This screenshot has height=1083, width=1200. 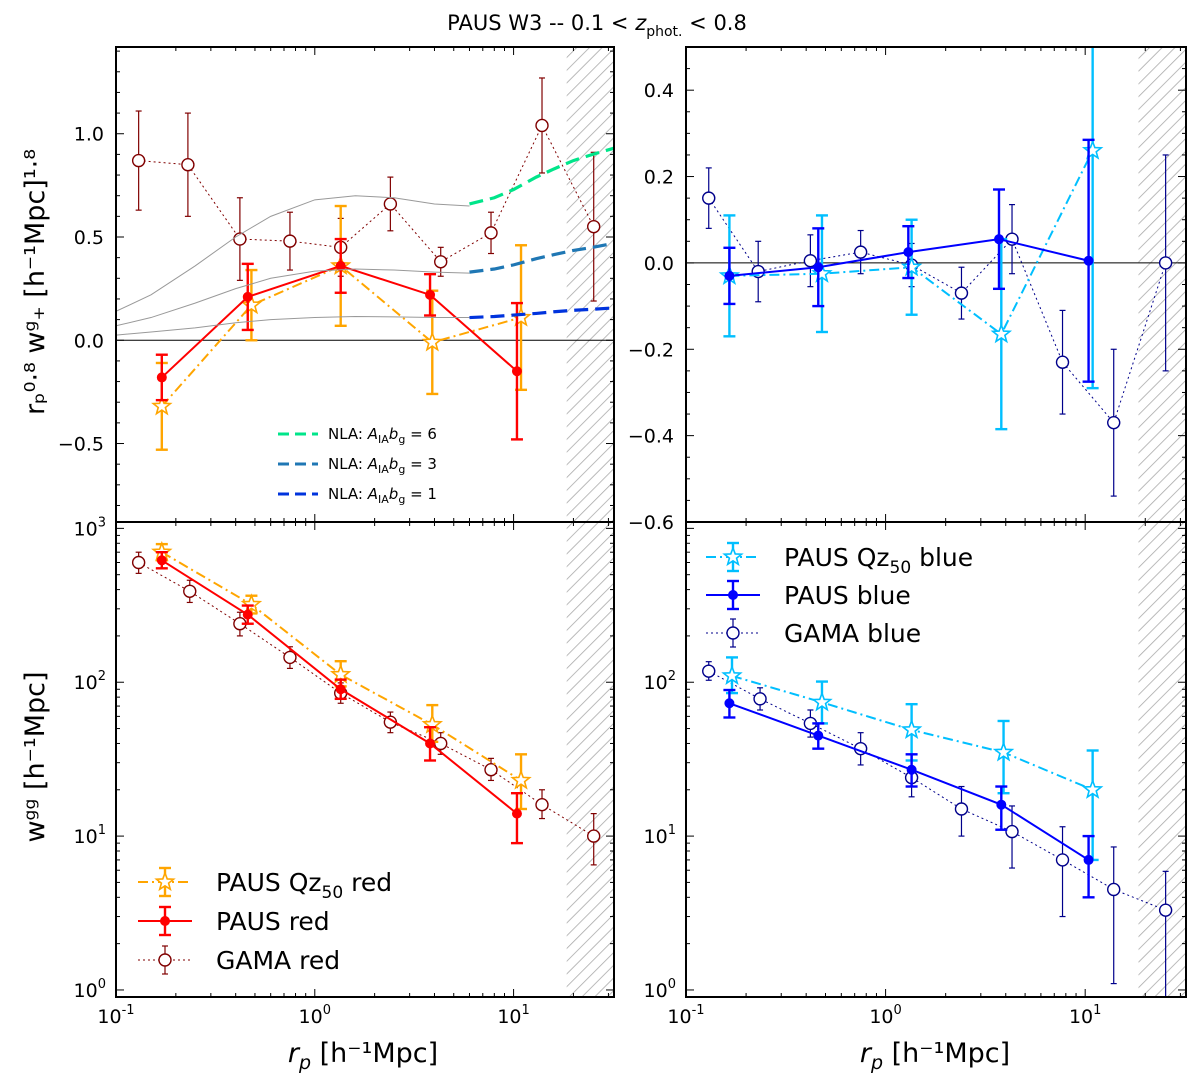 I want to click on bottom-left-series-gama-red-line, so click(x=366, y=699).